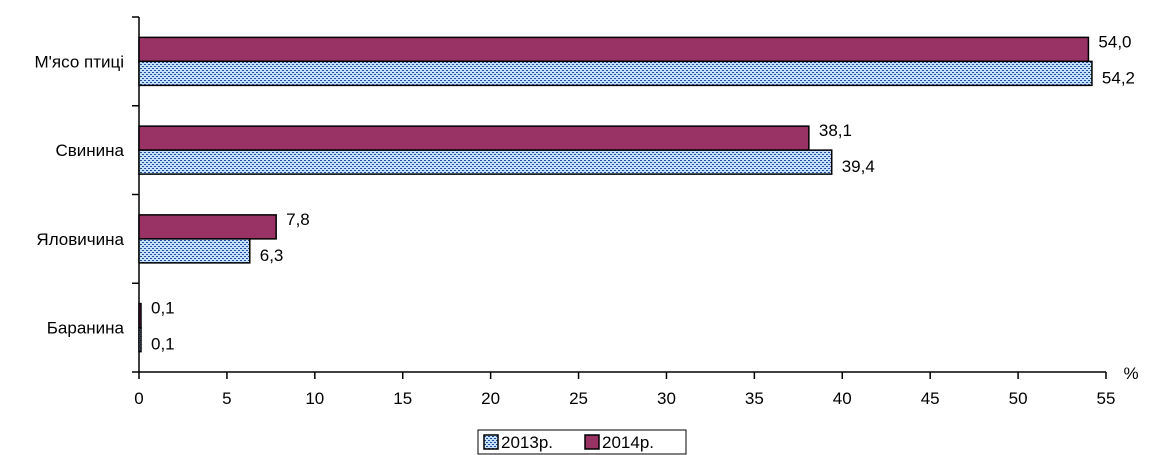  What do you see at coordinates (930, 398) in the screenshot?
I see `x-tick-label: 45` at bounding box center [930, 398].